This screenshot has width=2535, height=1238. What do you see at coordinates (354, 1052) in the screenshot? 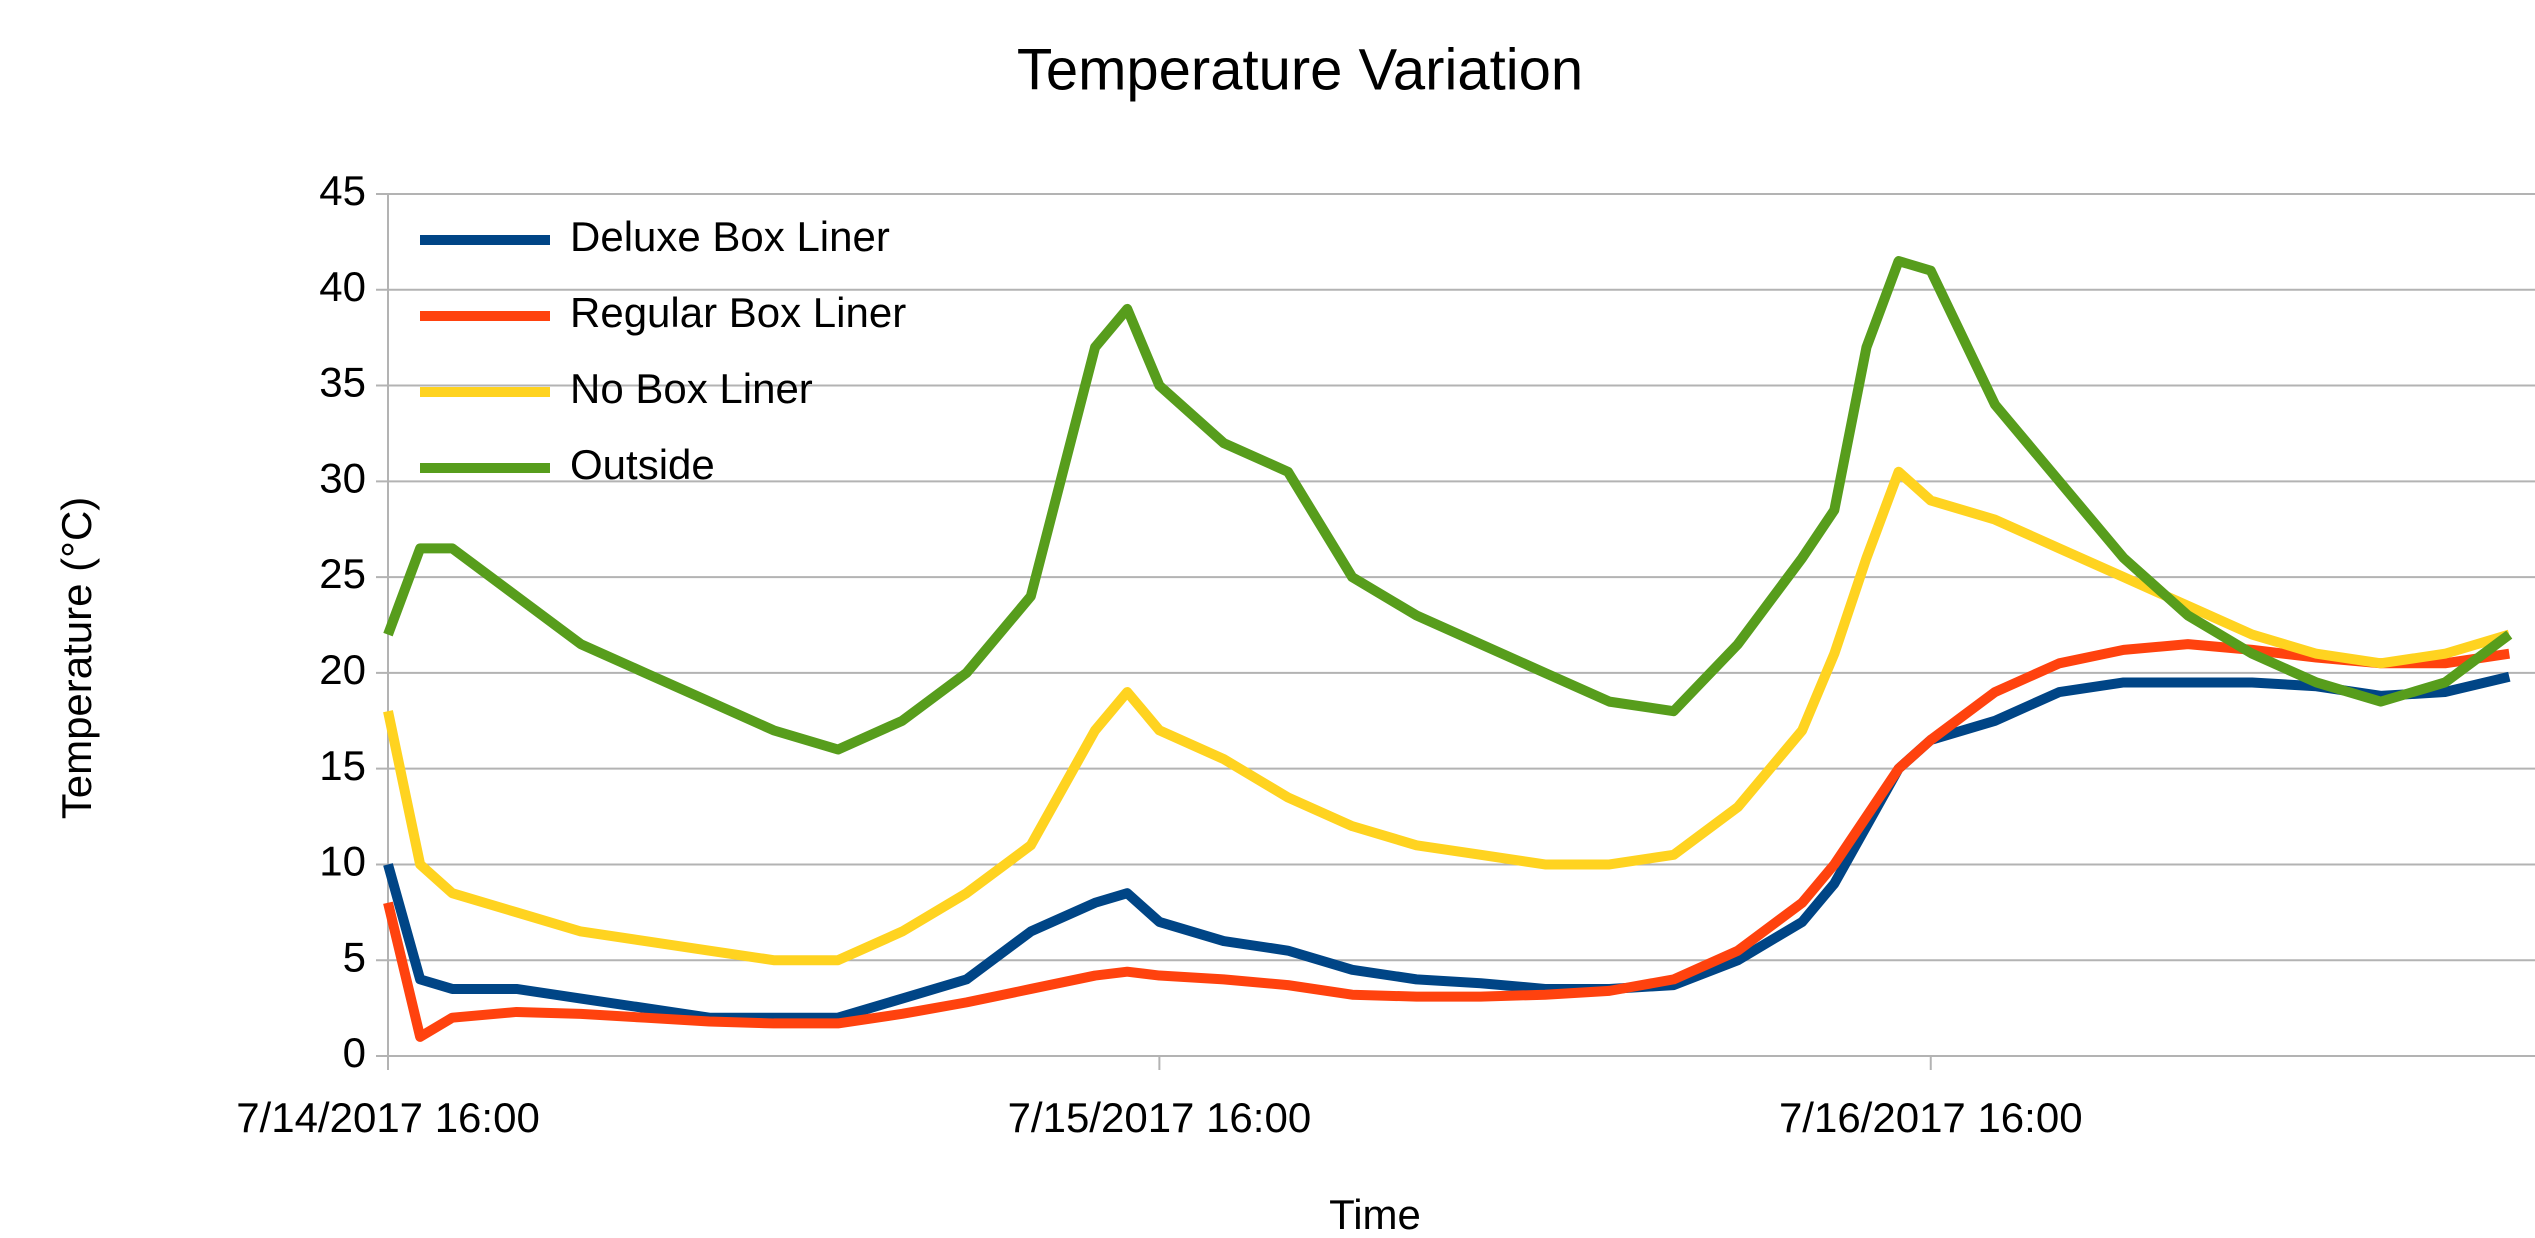
I see `y-tick-label: 0` at bounding box center [354, 1052].